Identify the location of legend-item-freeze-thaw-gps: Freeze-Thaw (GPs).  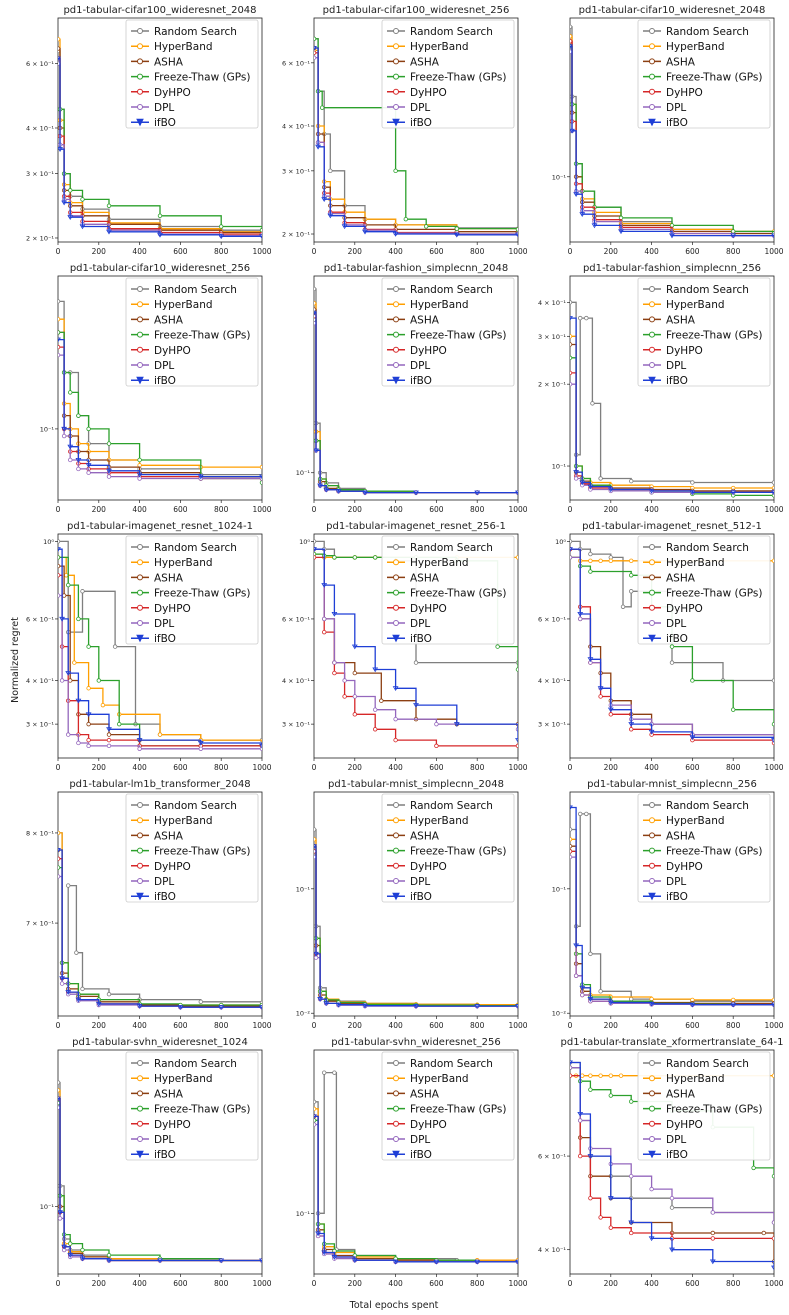
(702, 852).